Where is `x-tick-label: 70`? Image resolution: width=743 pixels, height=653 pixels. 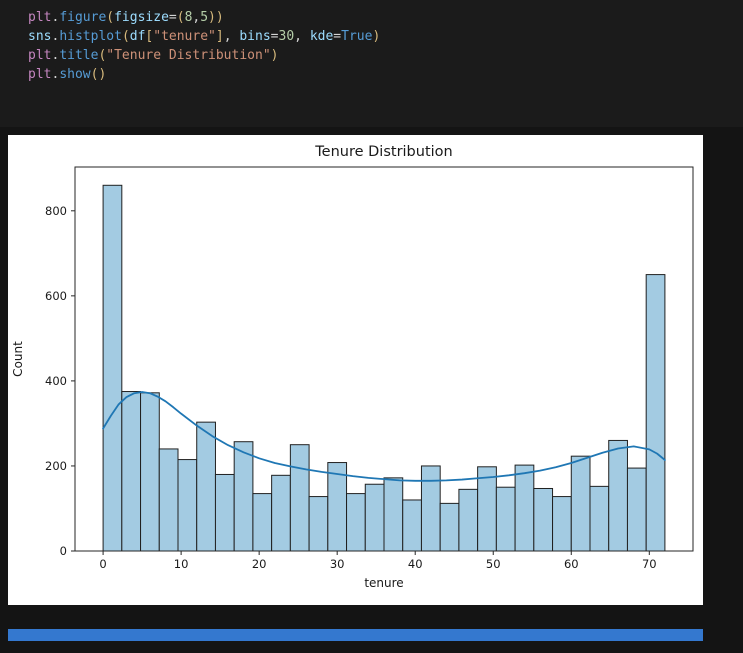
x-tick-label: 70 is located at coordinates (649, 564).